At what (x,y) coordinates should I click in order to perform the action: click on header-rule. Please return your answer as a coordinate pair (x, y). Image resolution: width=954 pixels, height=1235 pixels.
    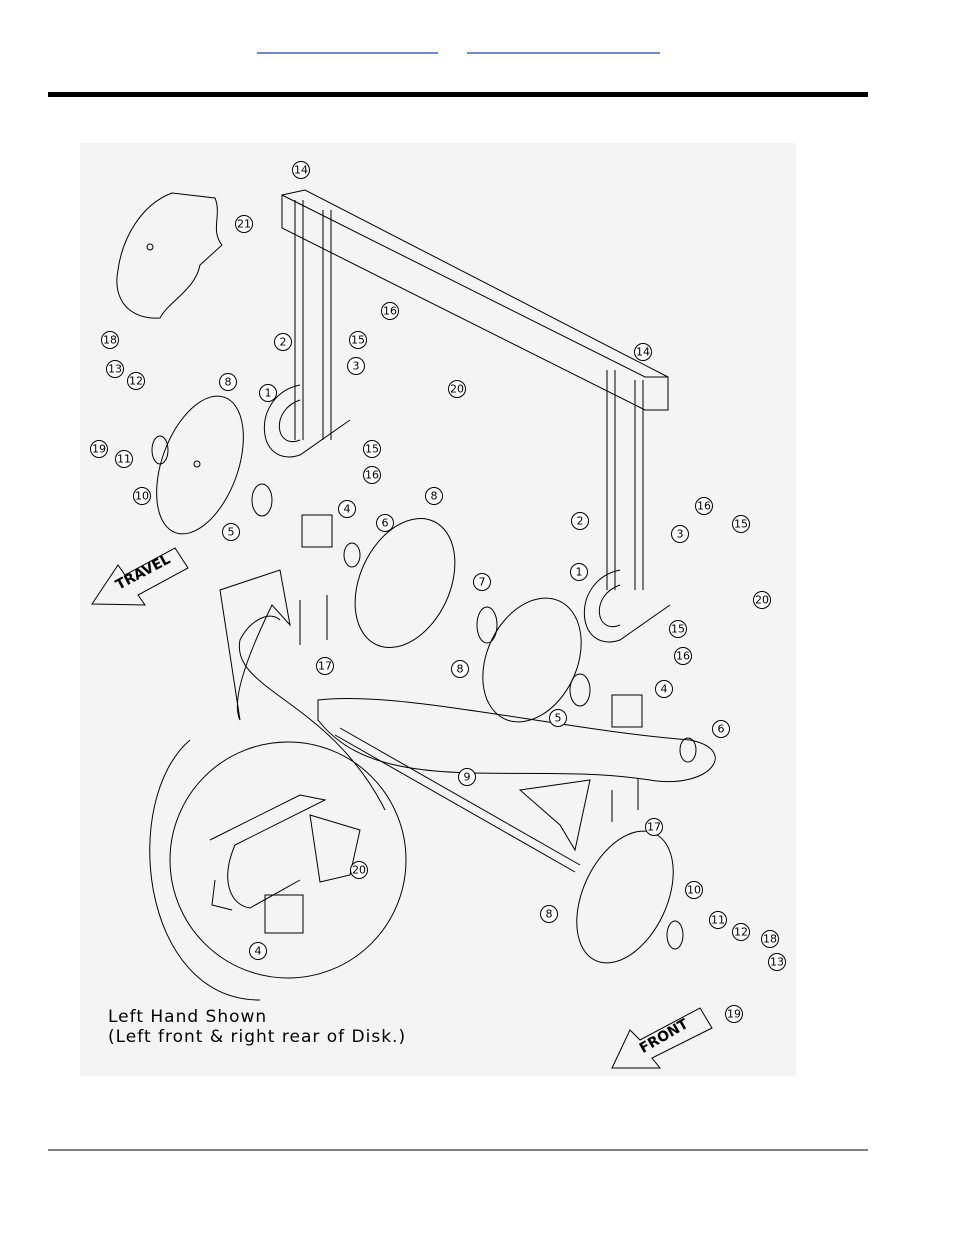
    Looking at the image, I should click on (458, 94).